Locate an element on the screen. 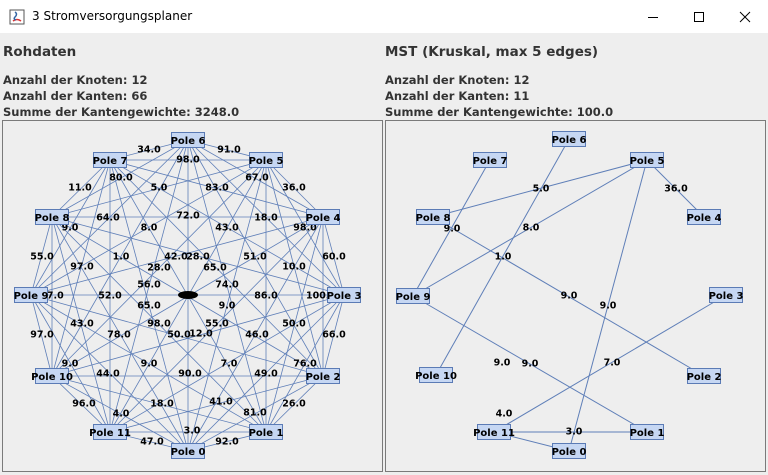 The width and height of the screenshot is (768, 475). minimize-button is located at coordinates (653, 16).